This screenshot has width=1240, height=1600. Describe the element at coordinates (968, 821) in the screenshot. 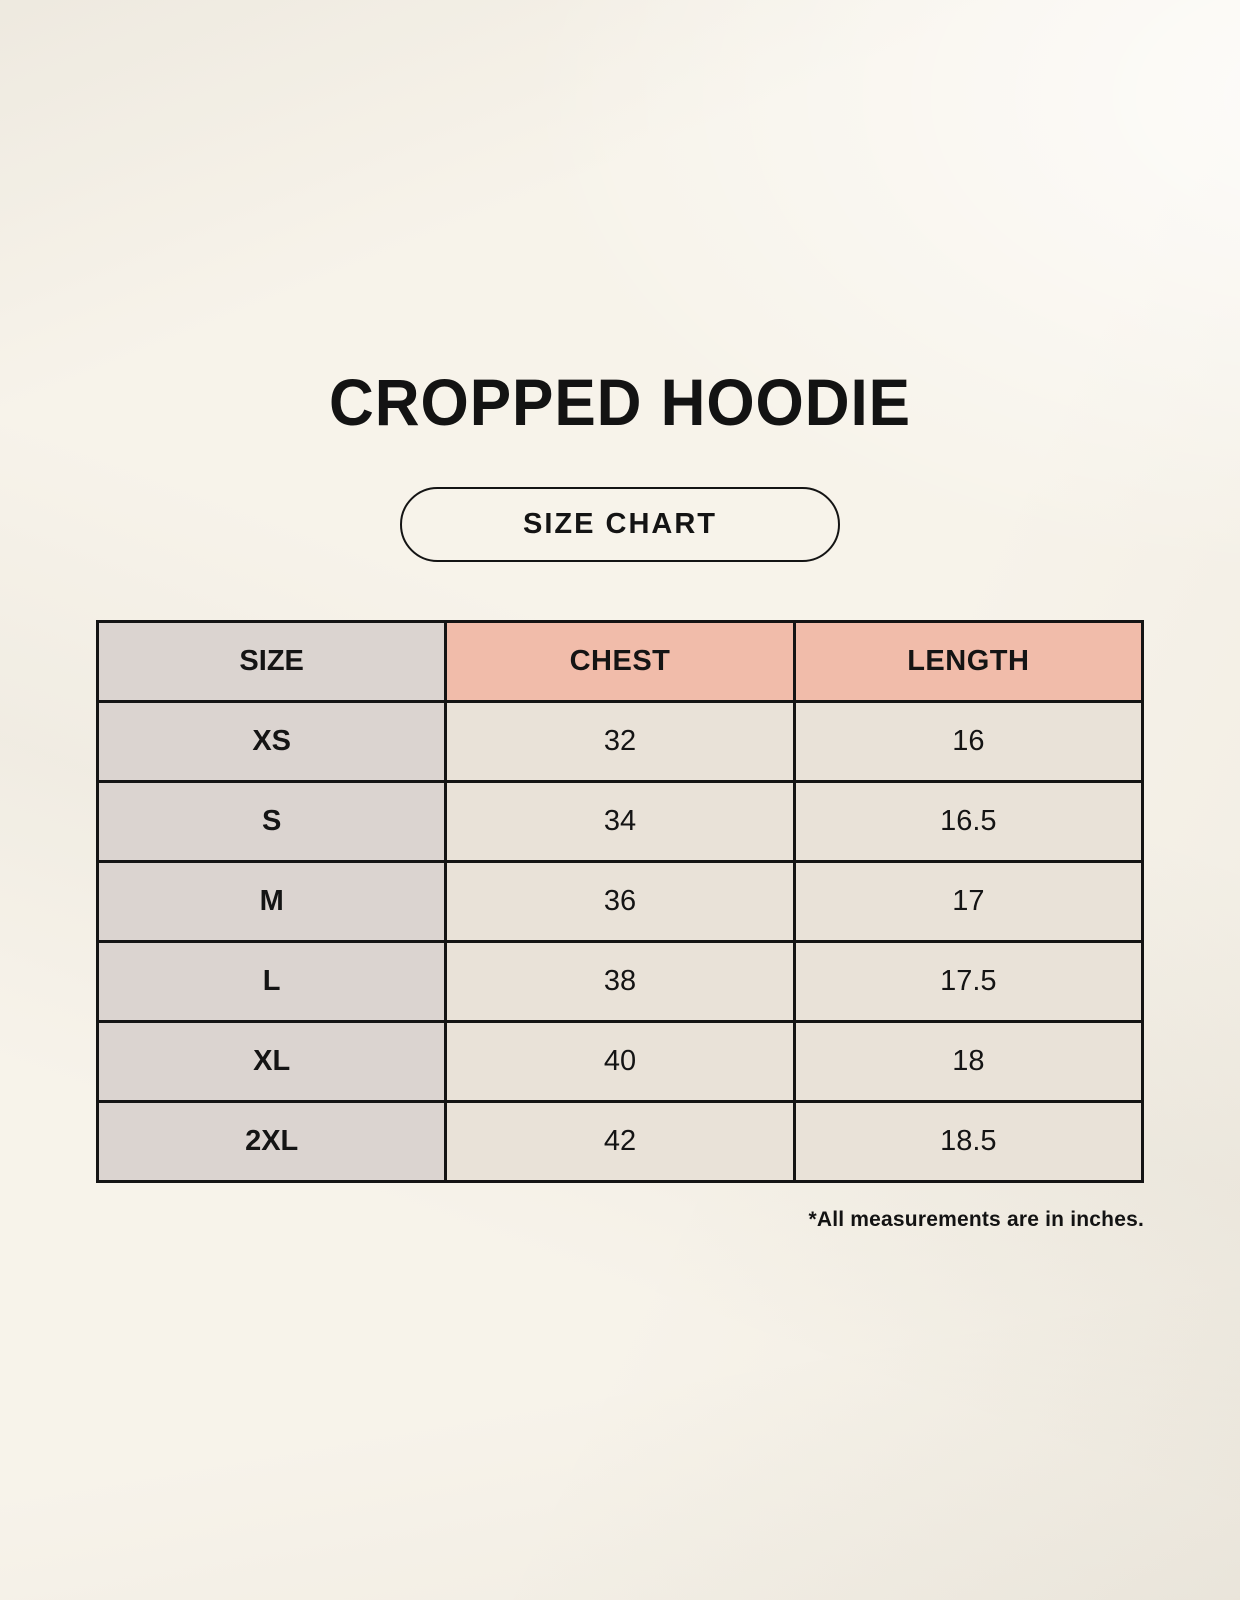

I see `length-value: 16.5` at that location.